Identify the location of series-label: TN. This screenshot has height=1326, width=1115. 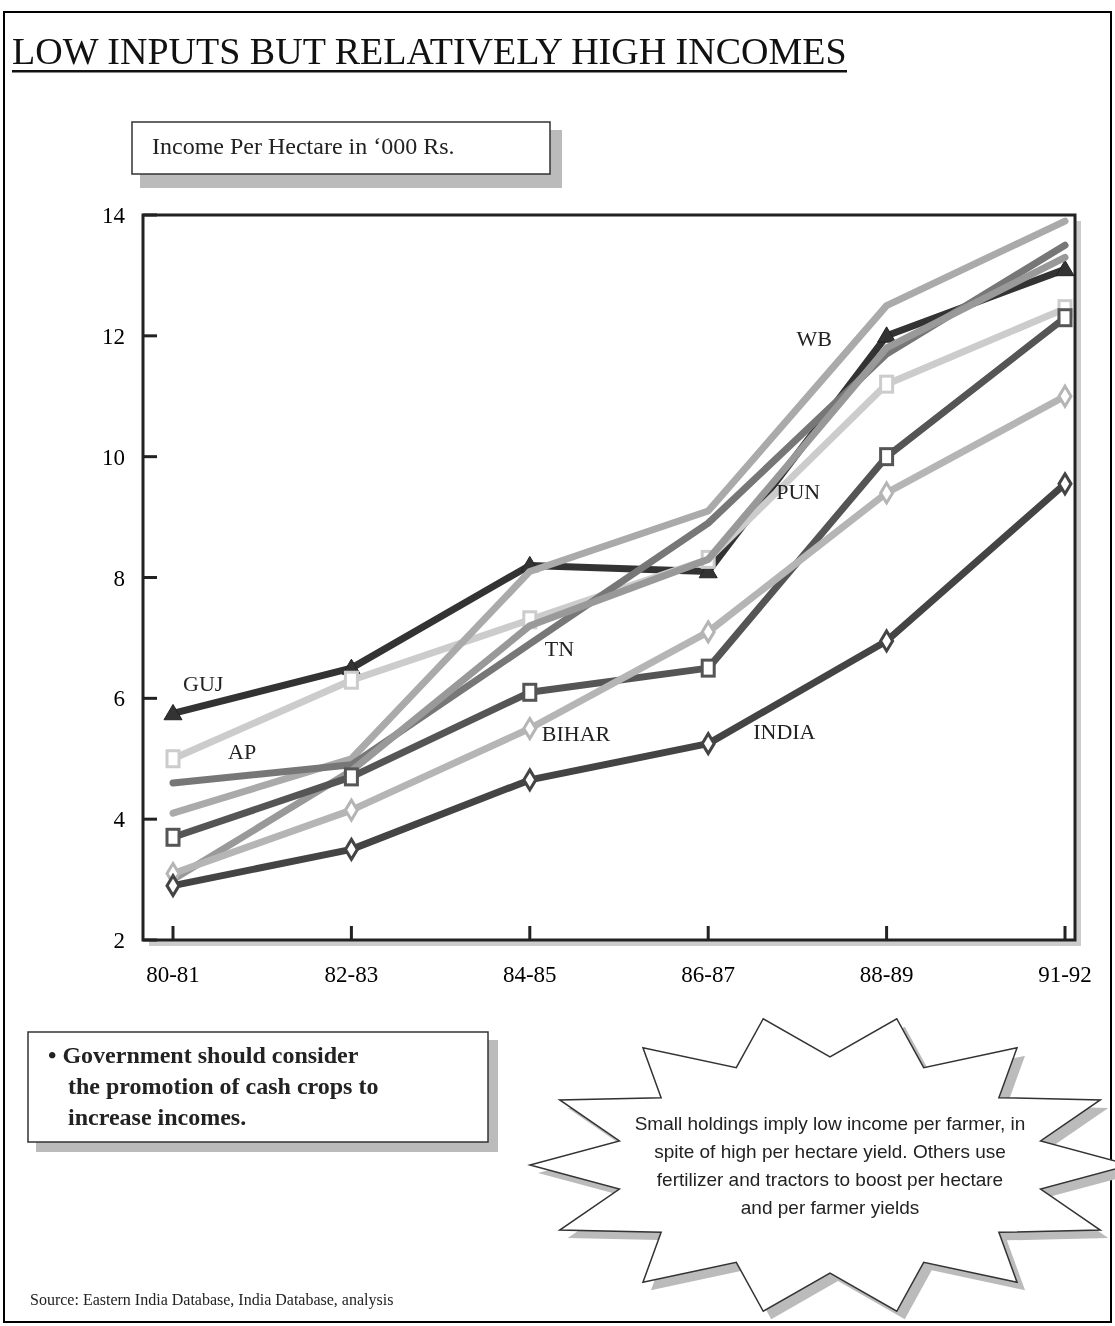
(559, 648).